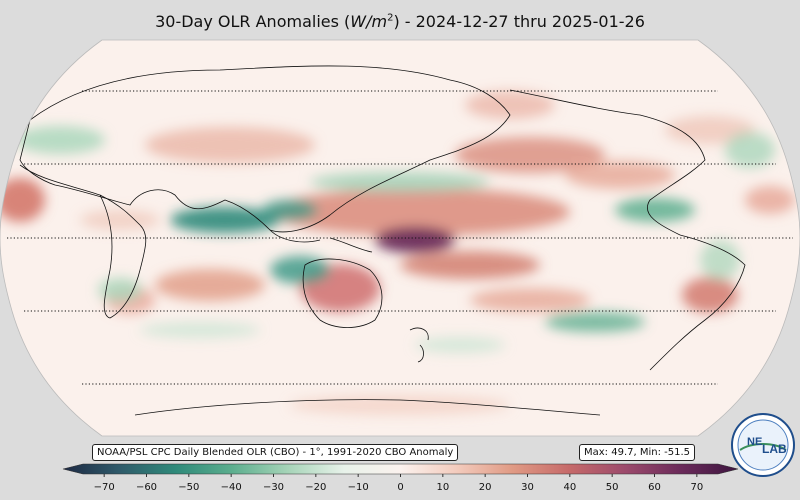  Describe the element at coordinates (527, 487) in the screenshot. I see `colorbar-tick-label: 30` at that location.